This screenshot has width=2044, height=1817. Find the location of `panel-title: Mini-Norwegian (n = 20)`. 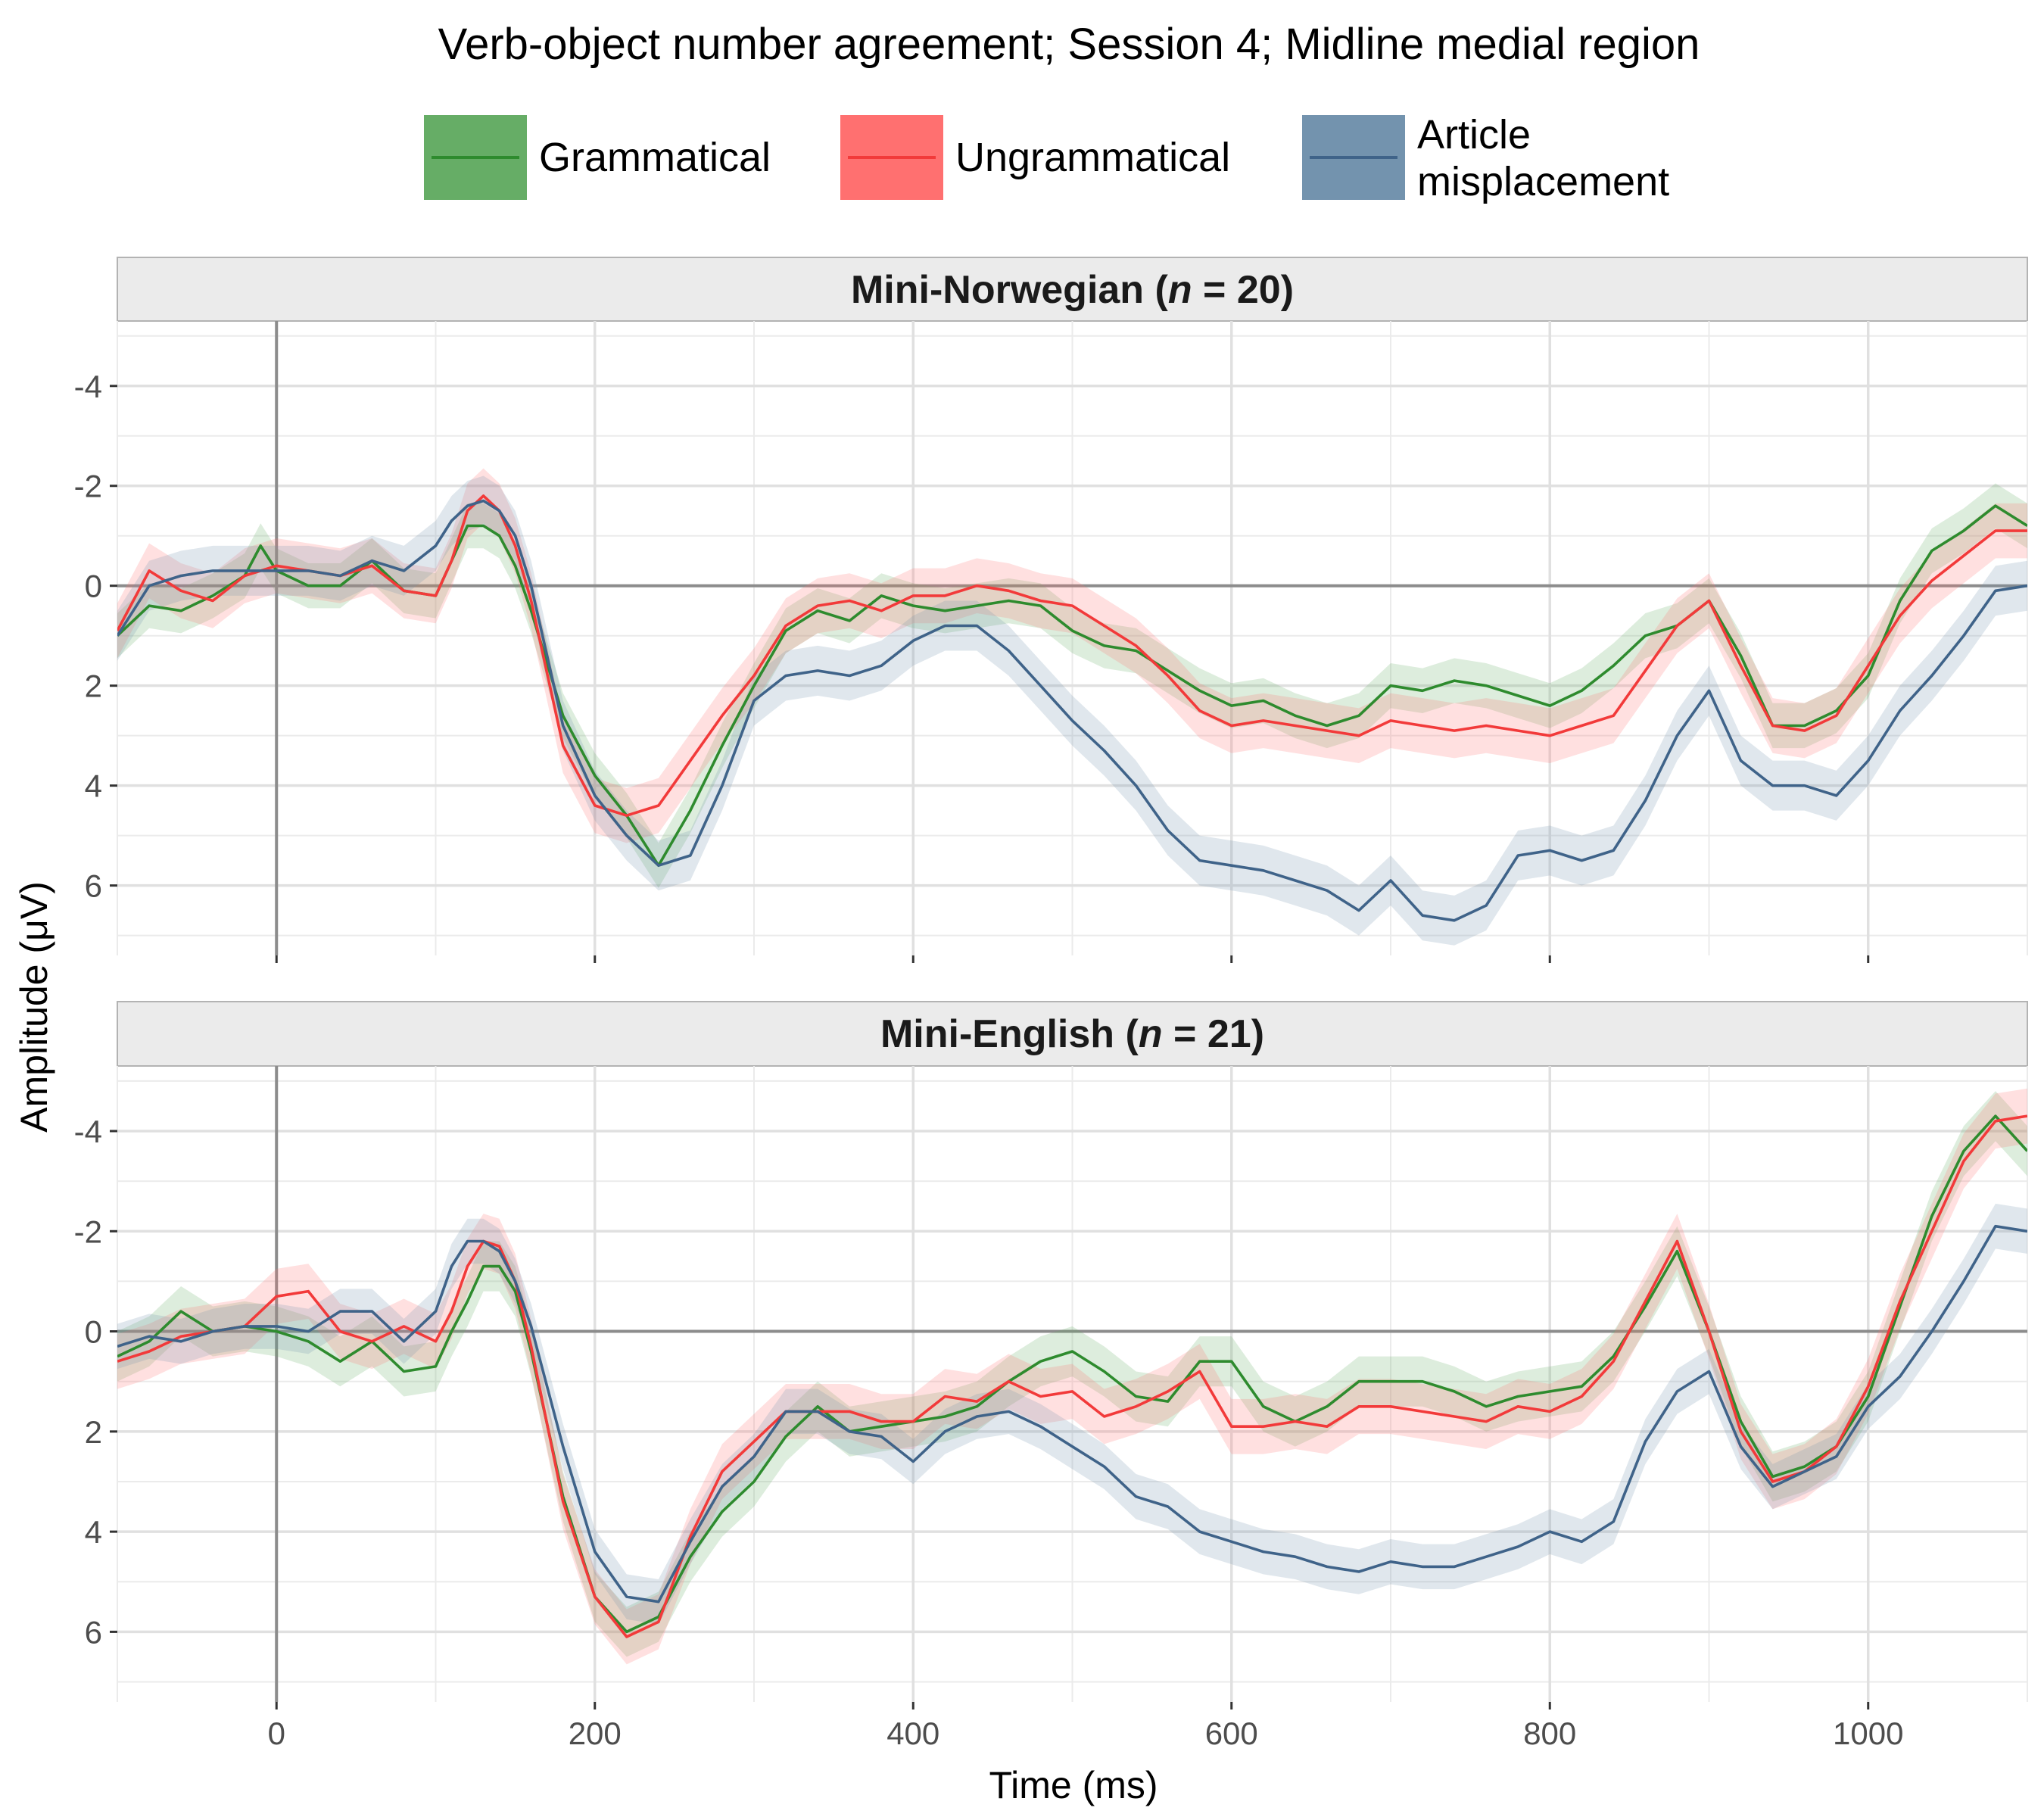

panel-title: Mini-Norwegian (n = 20) is located at coordinates (1072, 290).